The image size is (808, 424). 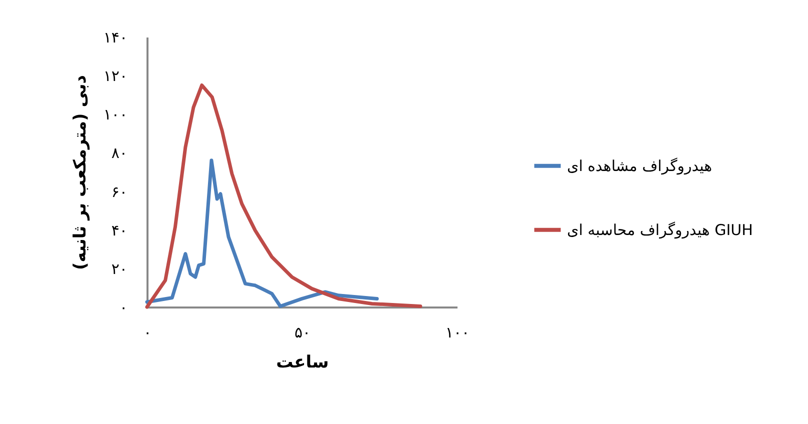 What do you see at coordinates (80, 172) in the screenshot?
I see `y-axis-title: دبی (مترمکعب بر ثانیه)` at bounding box center [80, 172].